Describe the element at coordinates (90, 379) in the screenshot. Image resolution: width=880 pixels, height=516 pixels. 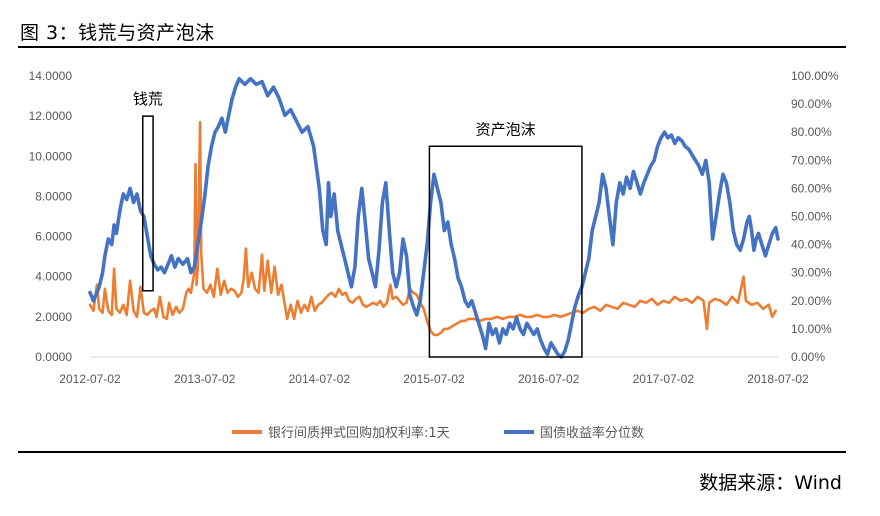
I see `x-tick-label: 2012-07-02` at that location.